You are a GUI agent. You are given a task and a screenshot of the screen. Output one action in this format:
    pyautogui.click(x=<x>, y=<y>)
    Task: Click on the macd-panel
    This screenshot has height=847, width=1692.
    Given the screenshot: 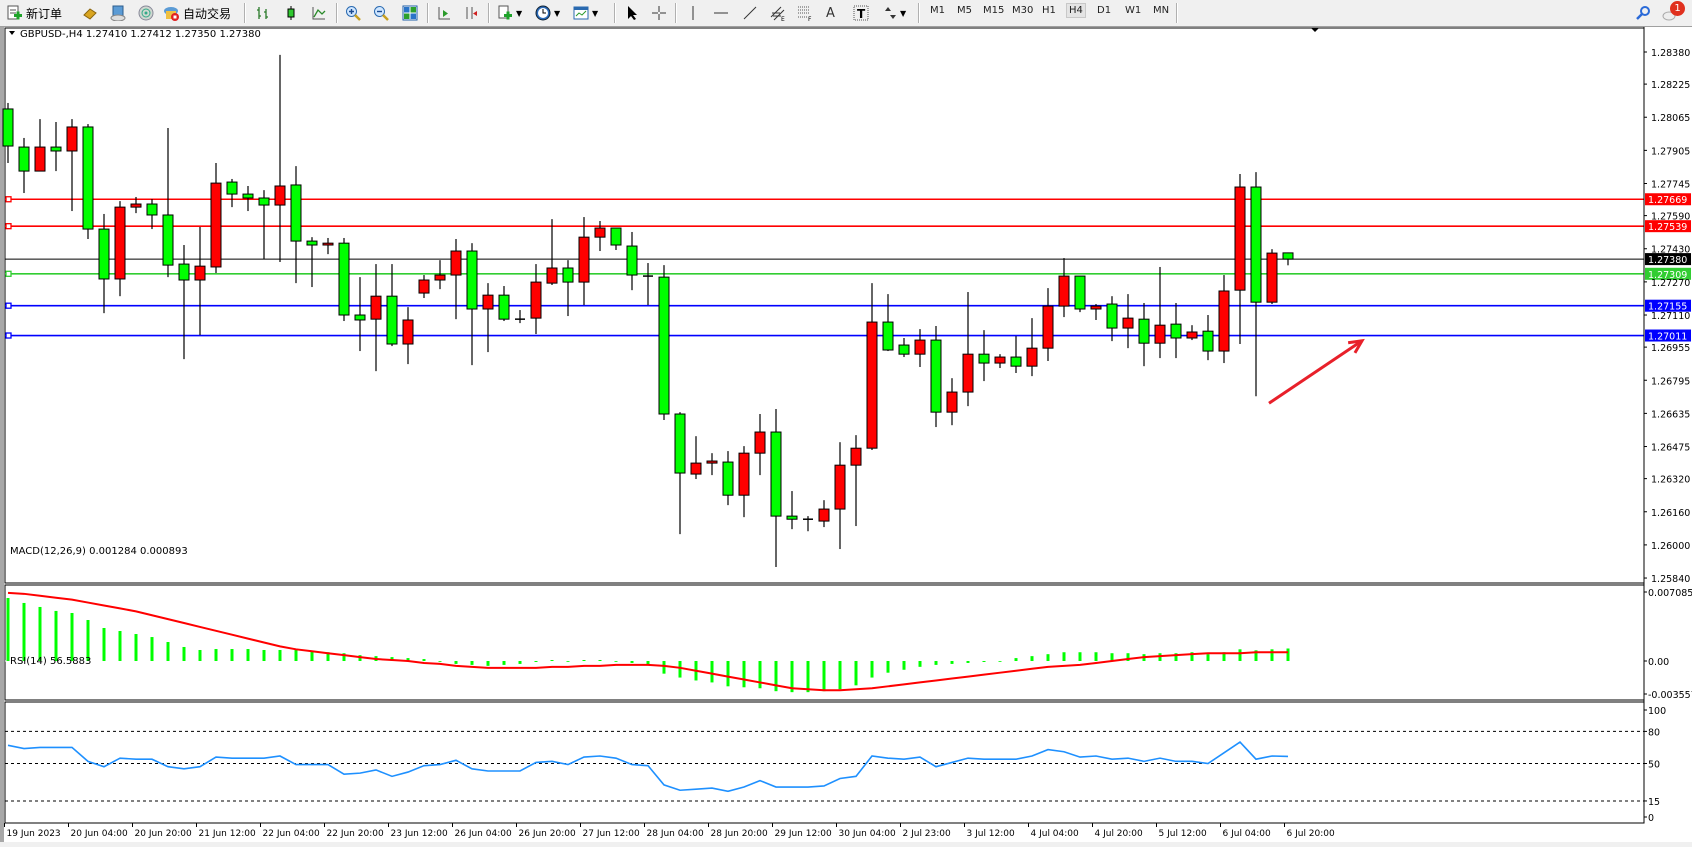 What is the action you would take?
    pyautogui.click(x=824, y=642)
    